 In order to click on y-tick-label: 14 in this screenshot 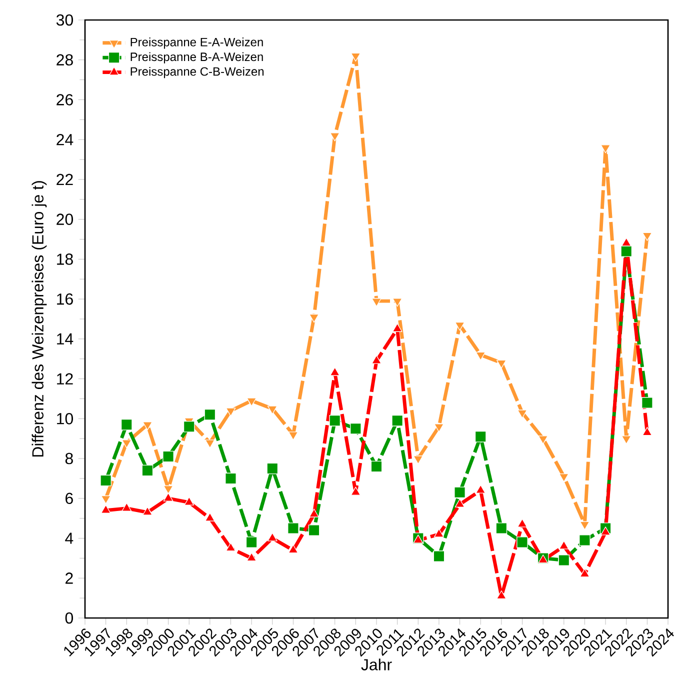, I will do `click(65, 338)`.